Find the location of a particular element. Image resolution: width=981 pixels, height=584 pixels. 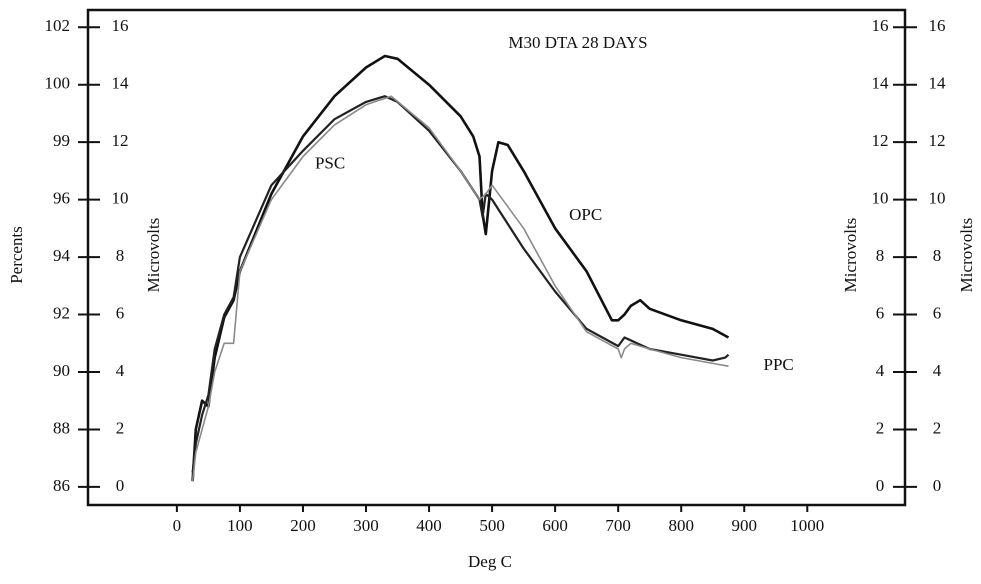

y-tick-label: 14 is located at coordinates (121, 83).